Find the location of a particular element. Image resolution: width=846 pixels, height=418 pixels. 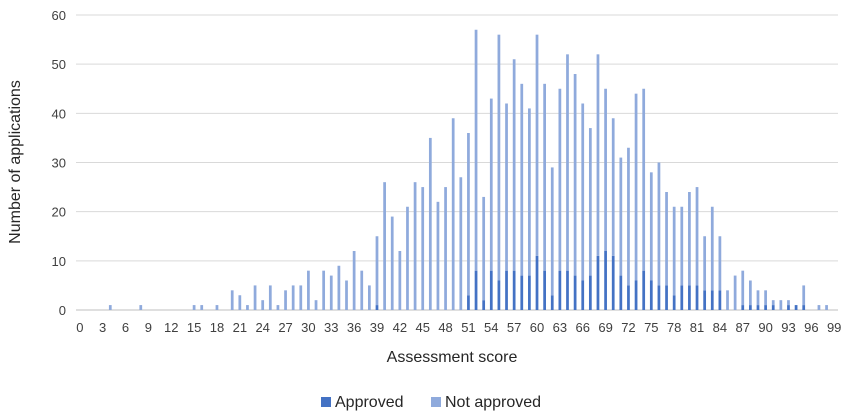

x-tick-label: 6 is located at coordinates (125, 327).